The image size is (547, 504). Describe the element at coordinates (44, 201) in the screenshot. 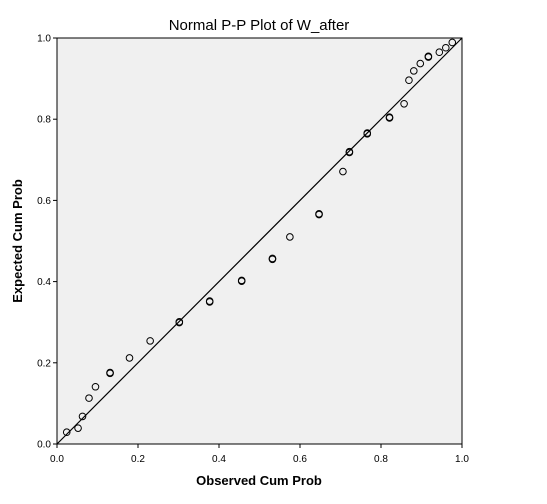

I see `y-tick-label: 0.6` at that location.